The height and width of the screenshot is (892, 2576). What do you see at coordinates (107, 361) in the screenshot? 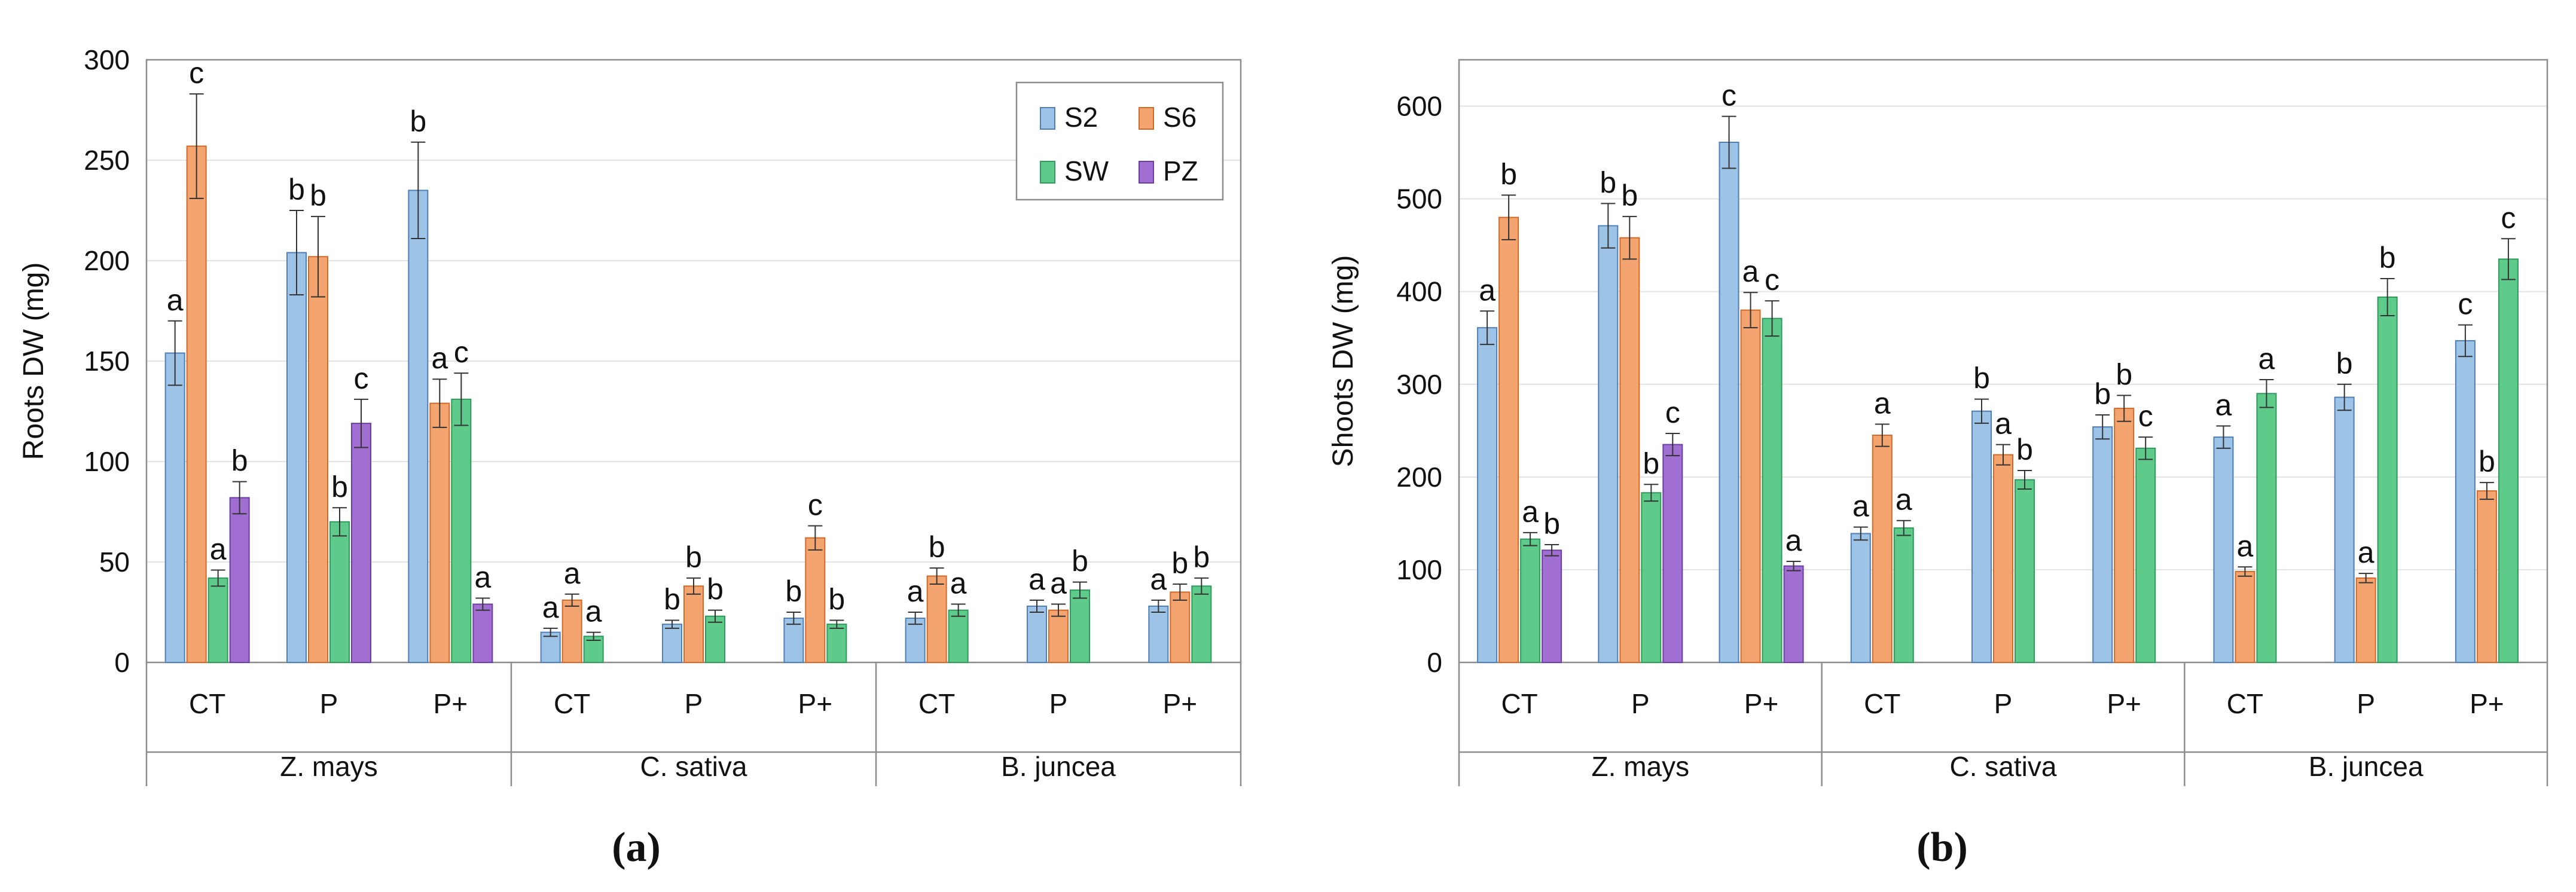
I see `y-tick-label: 150` at bounding box center [107, 361].